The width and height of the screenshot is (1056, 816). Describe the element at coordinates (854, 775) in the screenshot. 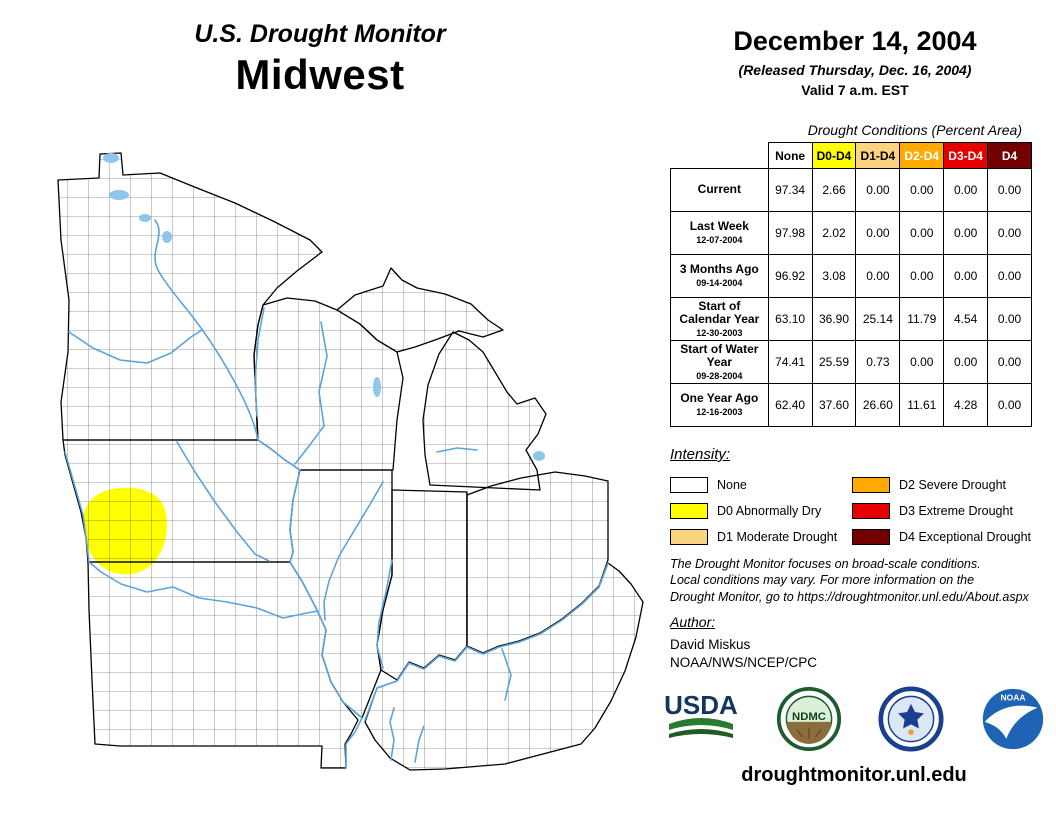

I see `site-url: droughtmonitor.unl.edu` at that location.